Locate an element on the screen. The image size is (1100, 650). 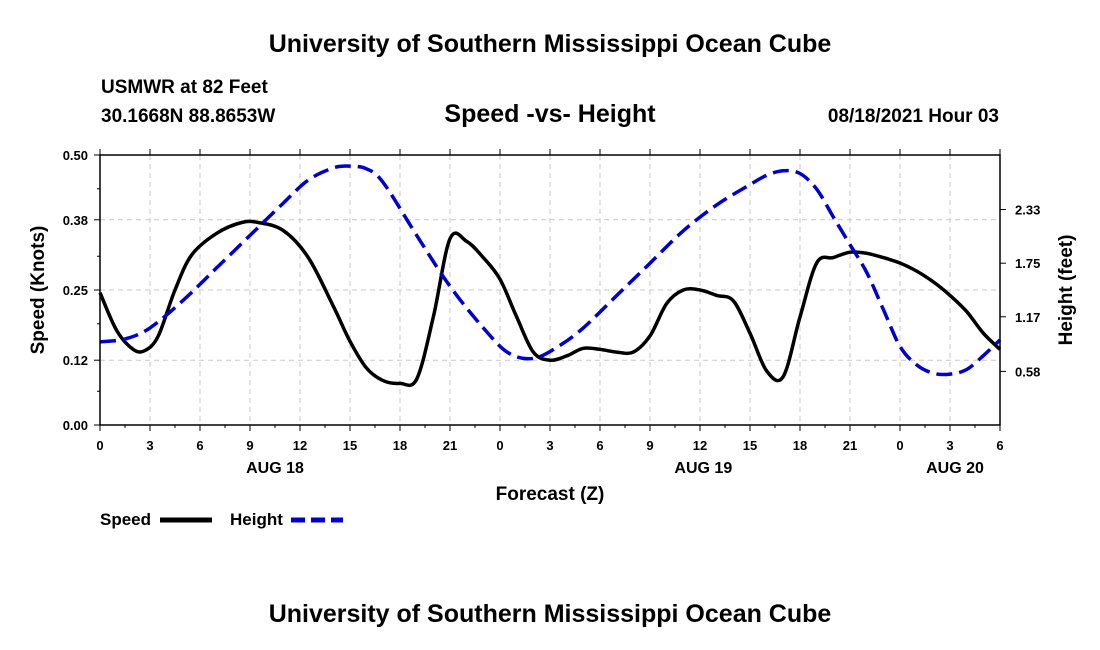
y-left-tick-label: 0.00 is located at coordinates (75, 425).